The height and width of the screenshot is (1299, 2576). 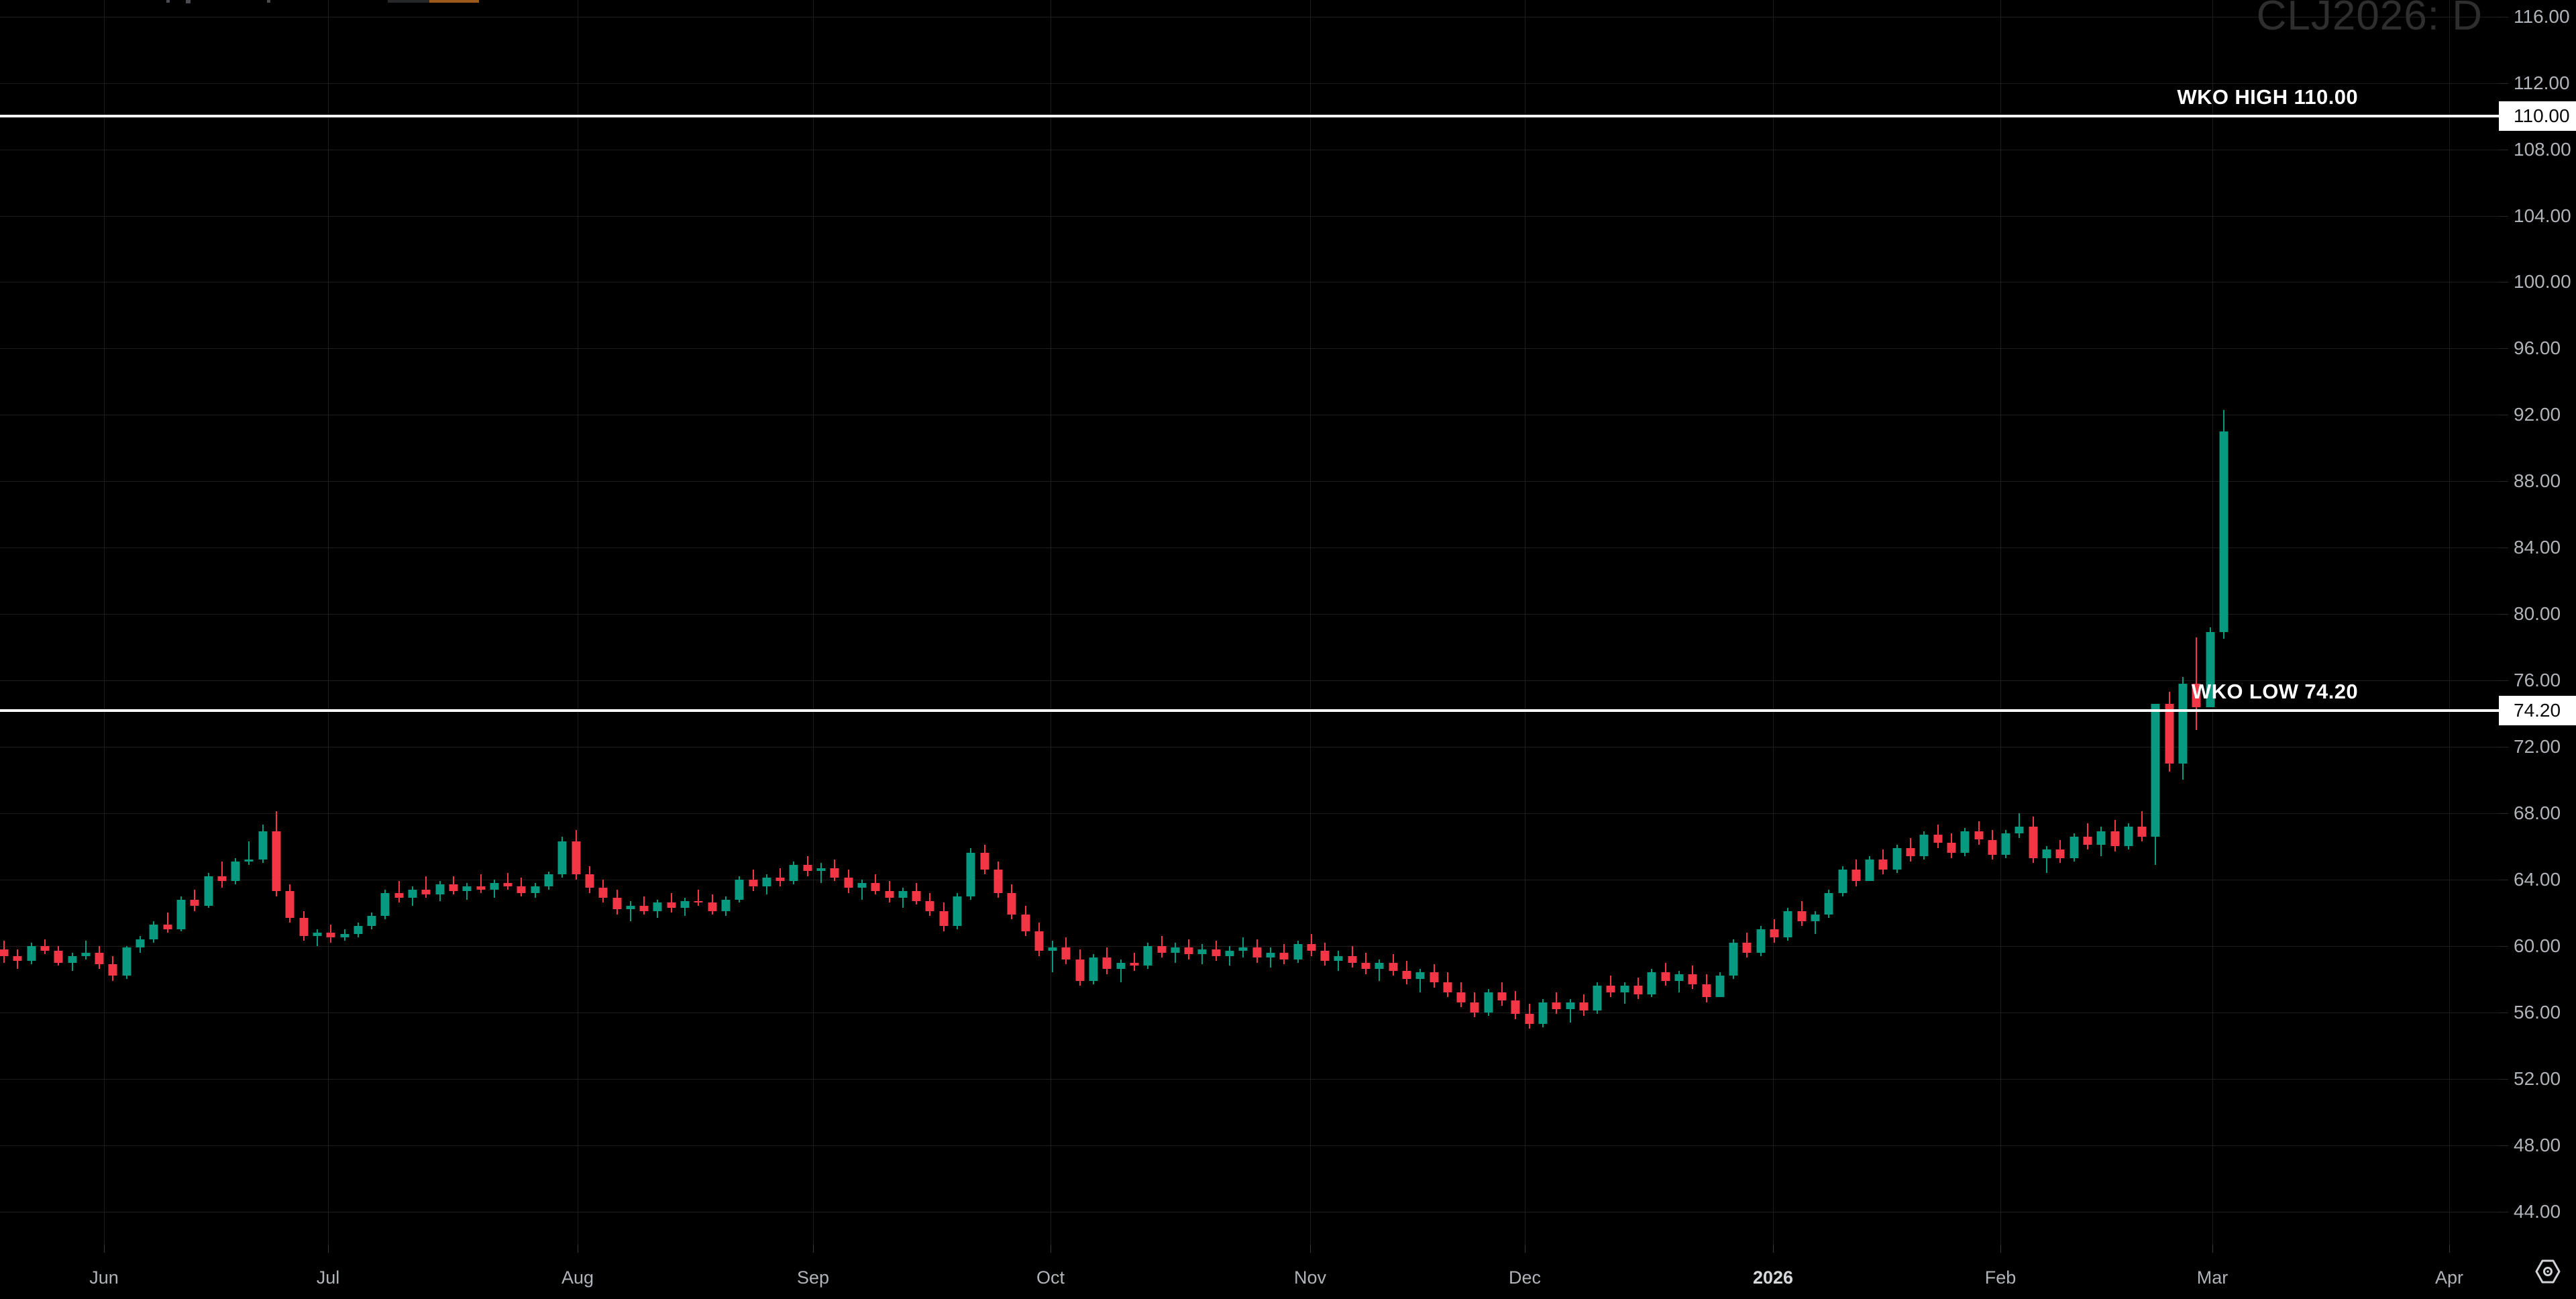 I want to click on price-tick-label: 48.00, so click(x=2537, y=1145).